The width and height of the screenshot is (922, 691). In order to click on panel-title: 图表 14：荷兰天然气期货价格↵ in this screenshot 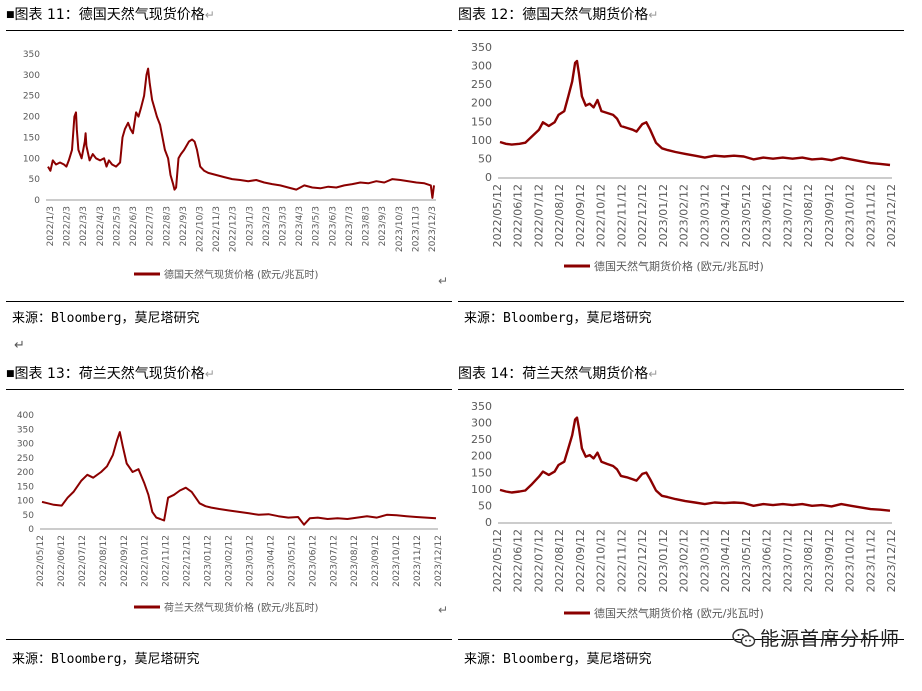, I will do `click(558, 374)`.